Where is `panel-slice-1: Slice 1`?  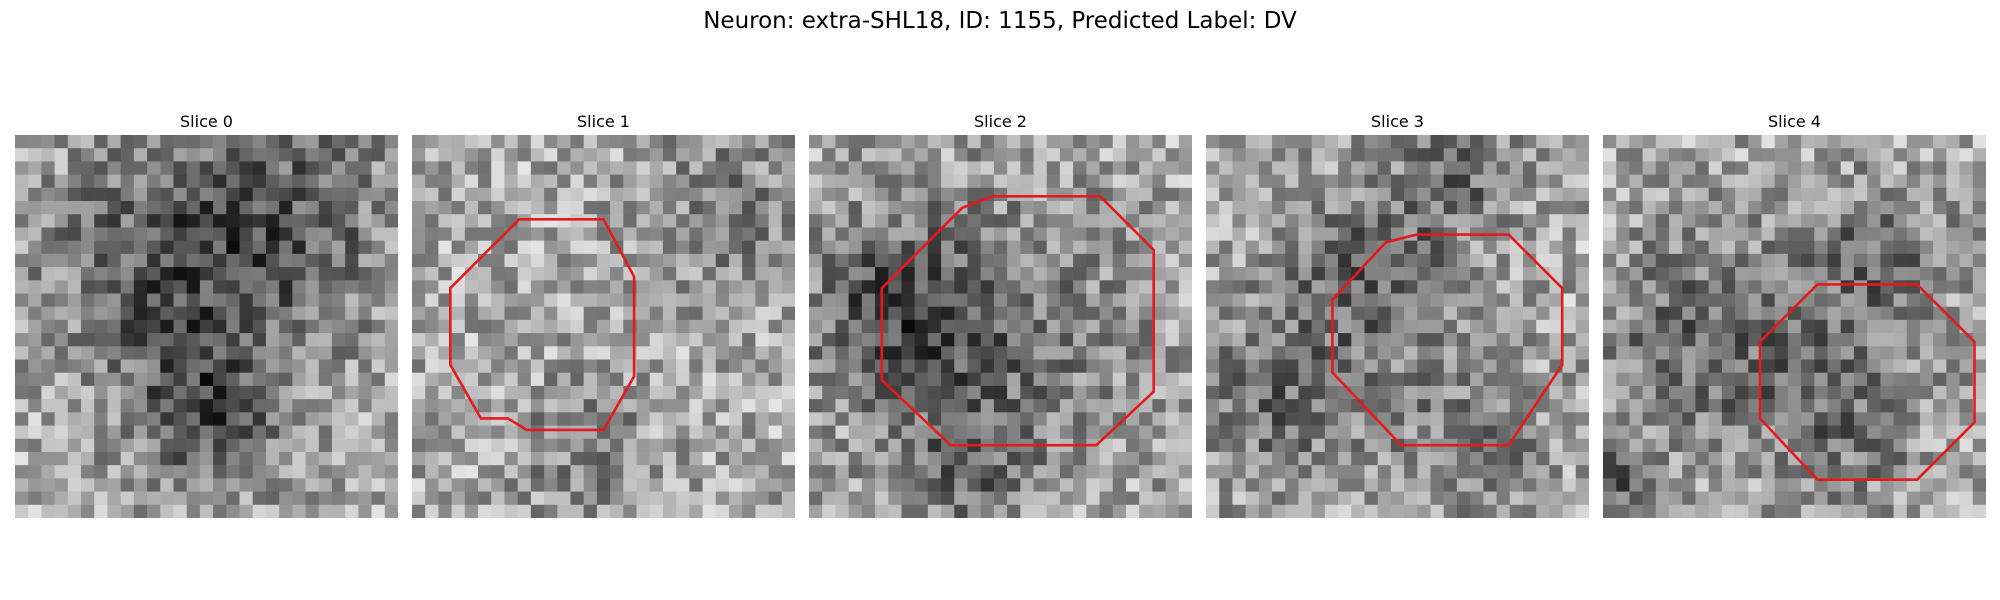 panel-slice-1: Slice 1 is located at coordinates (603, 314).